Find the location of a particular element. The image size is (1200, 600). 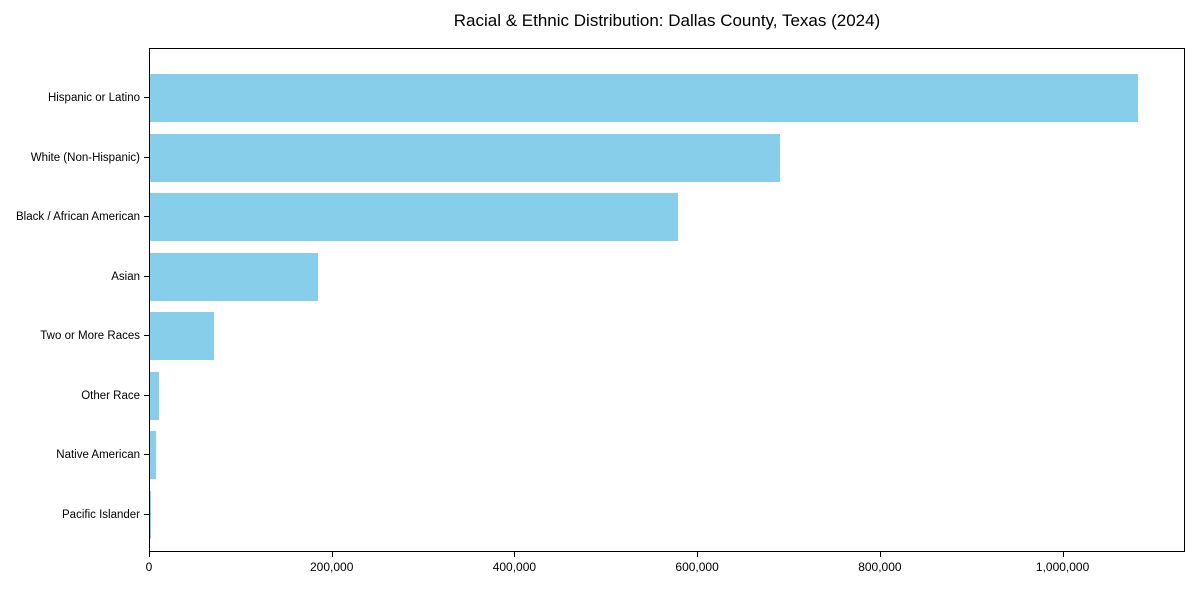

y-tick-label: Pacific Islander is located at coordinates (101, 514).